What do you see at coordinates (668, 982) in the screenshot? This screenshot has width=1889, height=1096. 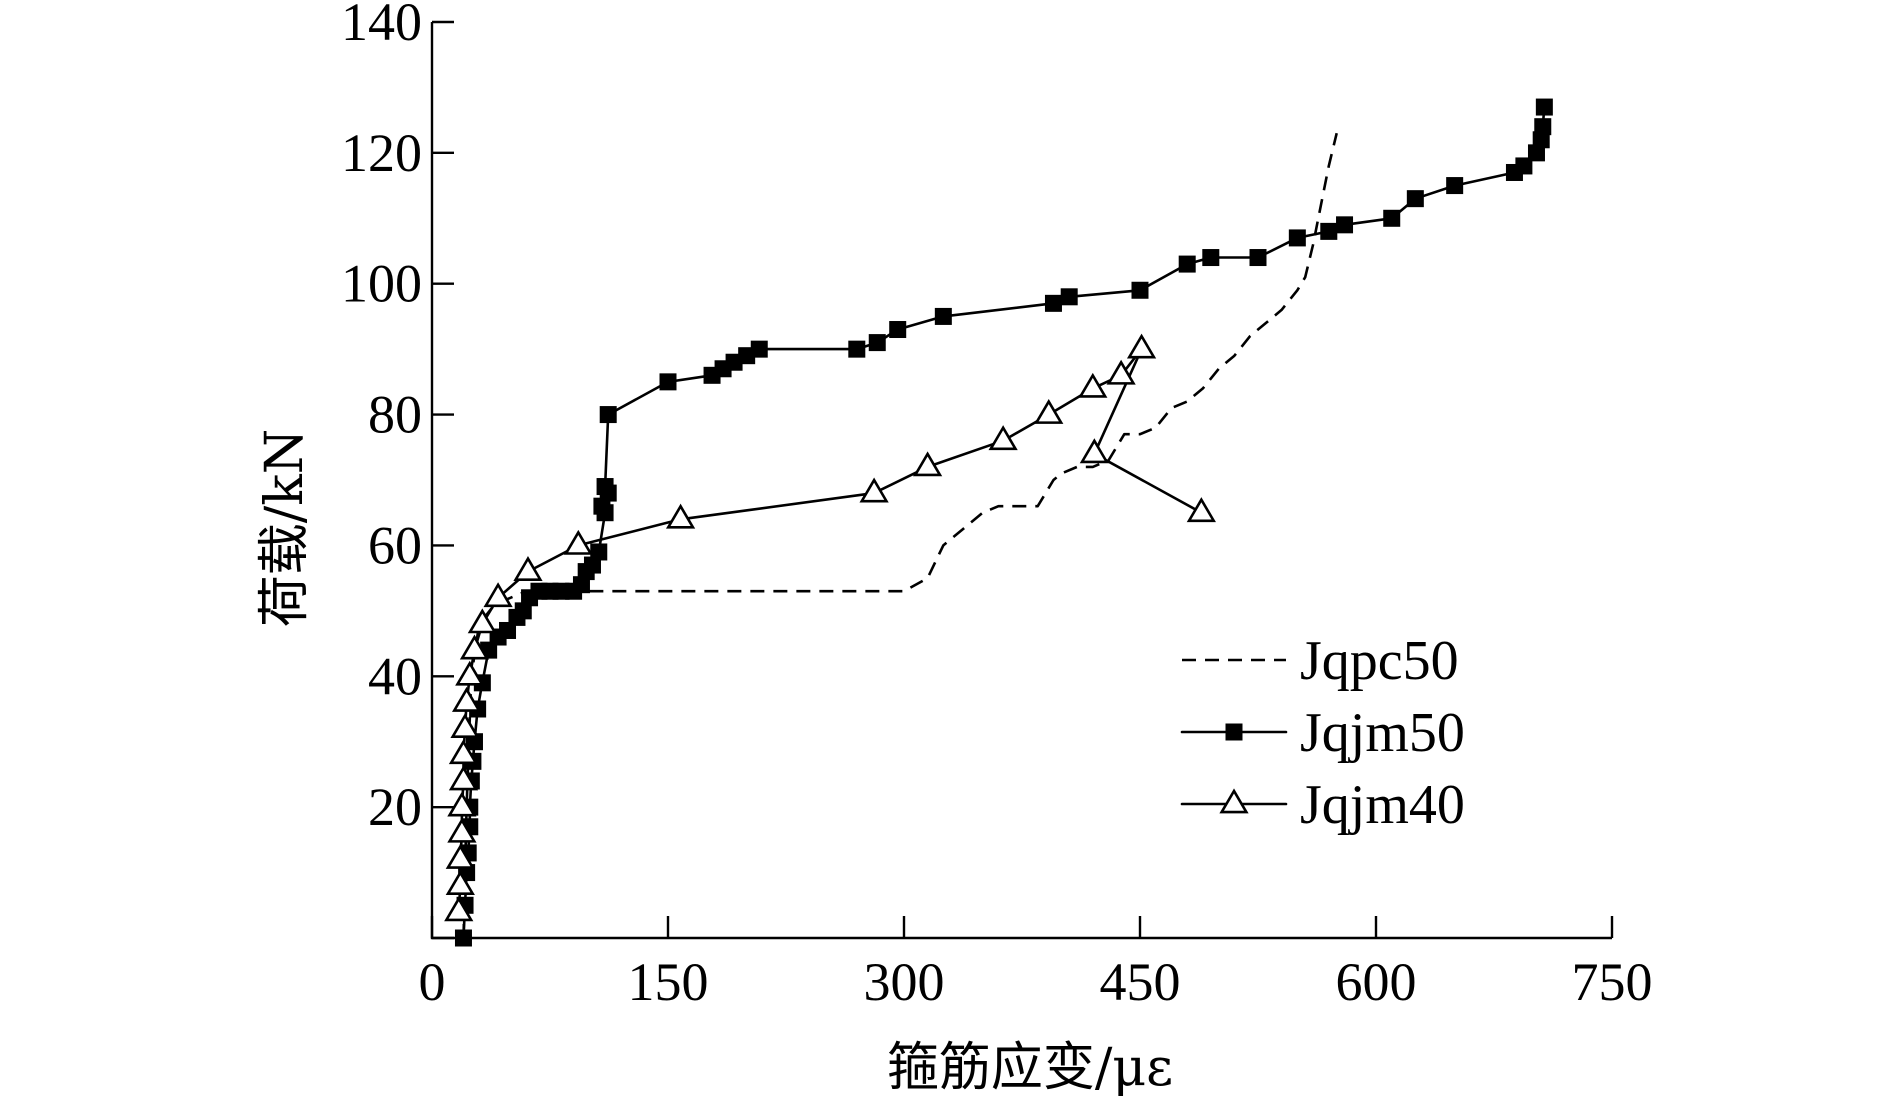 I see `x-tick-label: 150` at bounding box center [668, 982].